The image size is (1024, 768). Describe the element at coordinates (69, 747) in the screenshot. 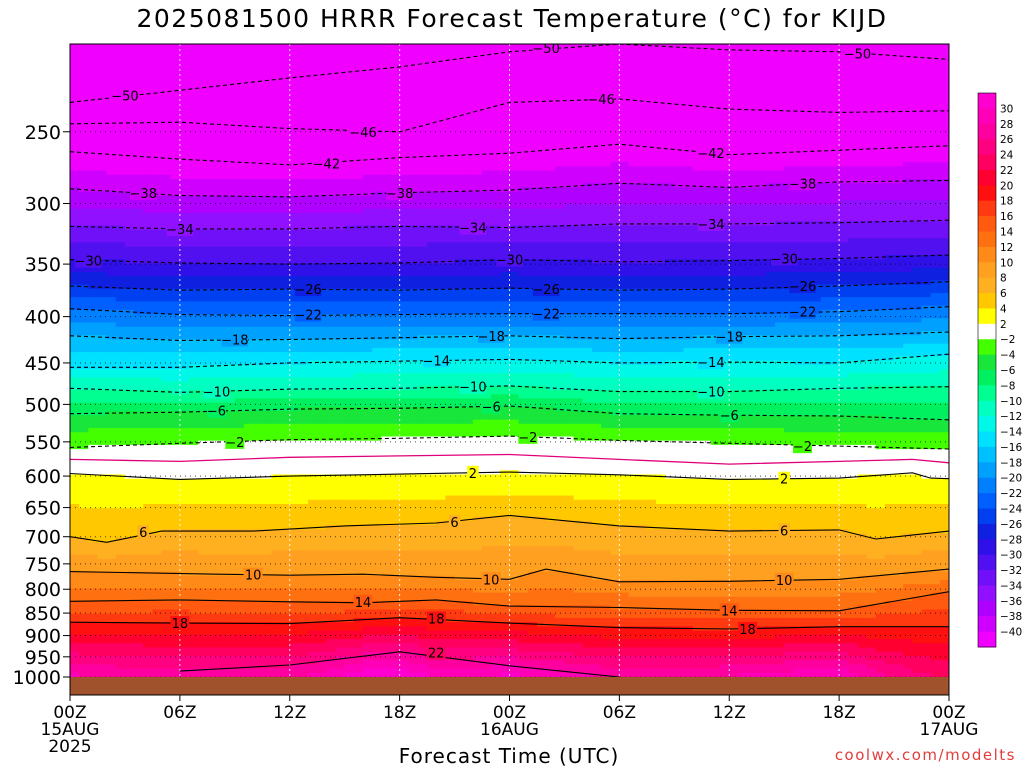

I see `x-tick-label: 2025` at that location.